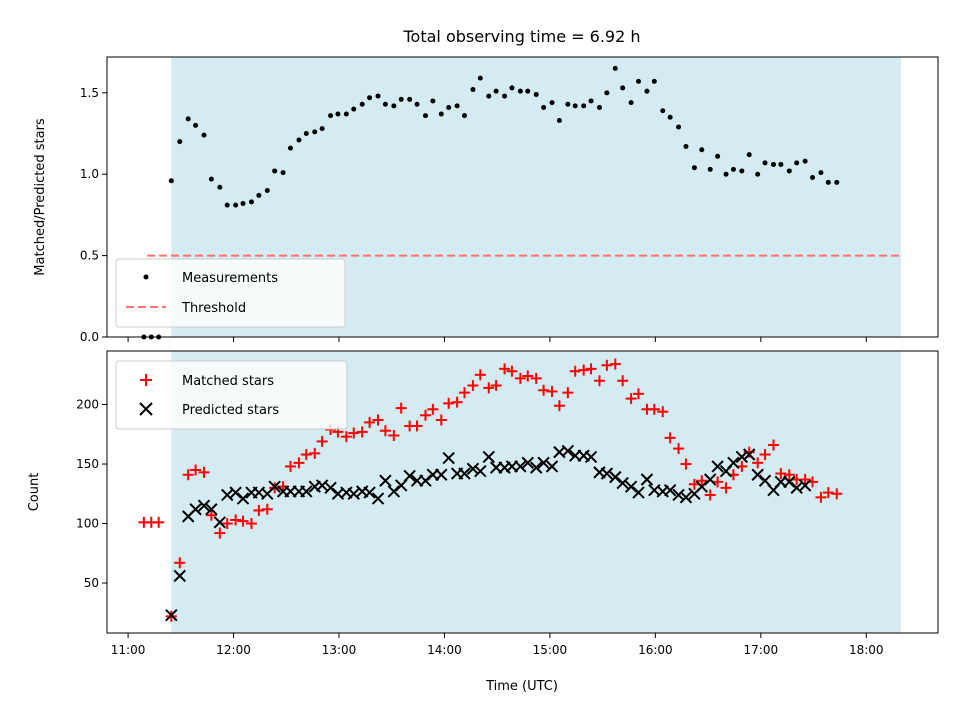  What do you see at coordinates (233, 650) in the screenshot?
I see `x-tick-label: 12:00` at bounding box center [233, 650].